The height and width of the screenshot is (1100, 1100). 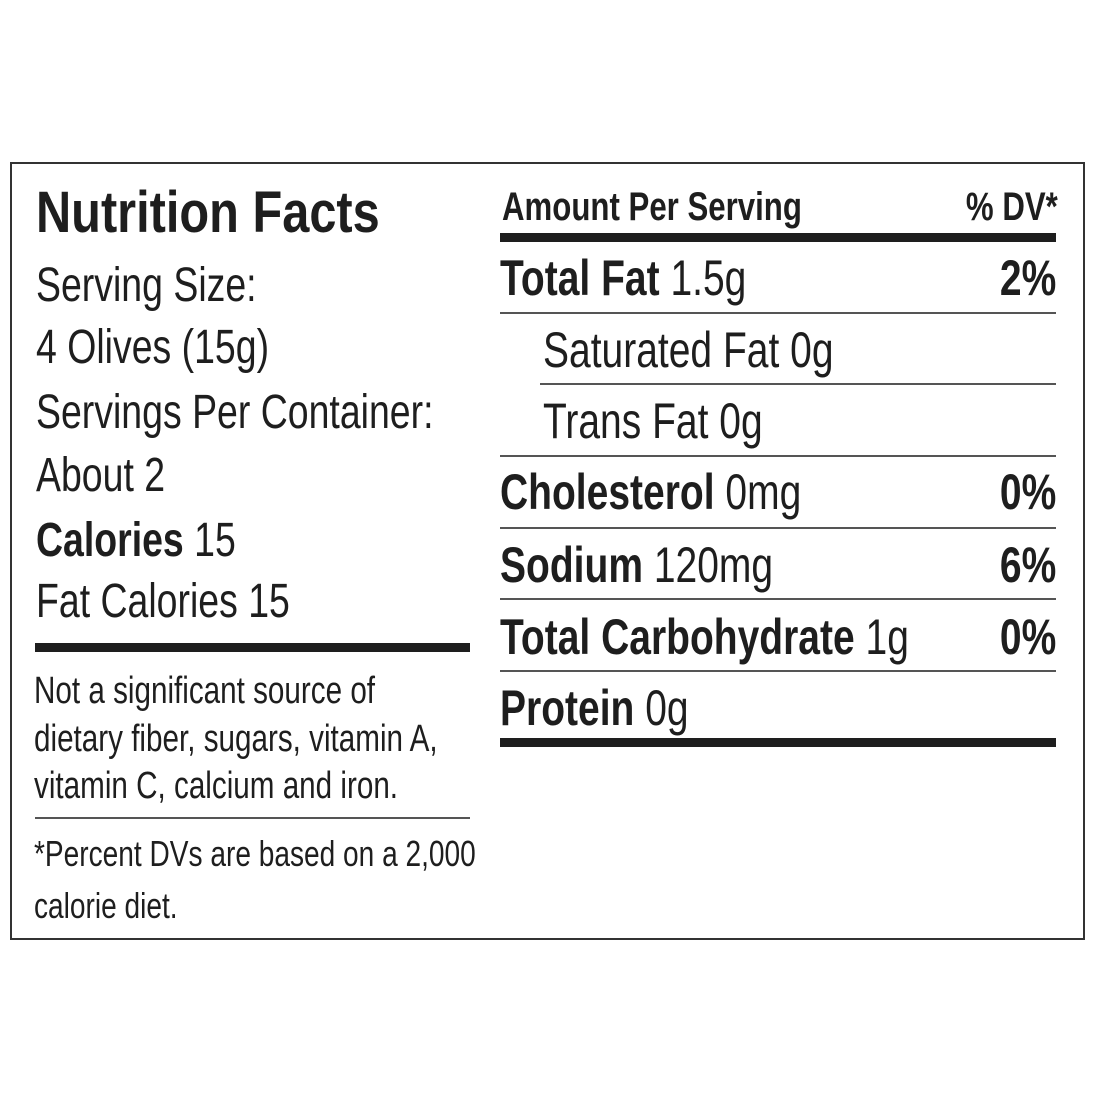 What do you see at coordinates (580, 278) in the screenshot?
I see `nutrient-name: Total Fat` at bounding box center [580, 278].